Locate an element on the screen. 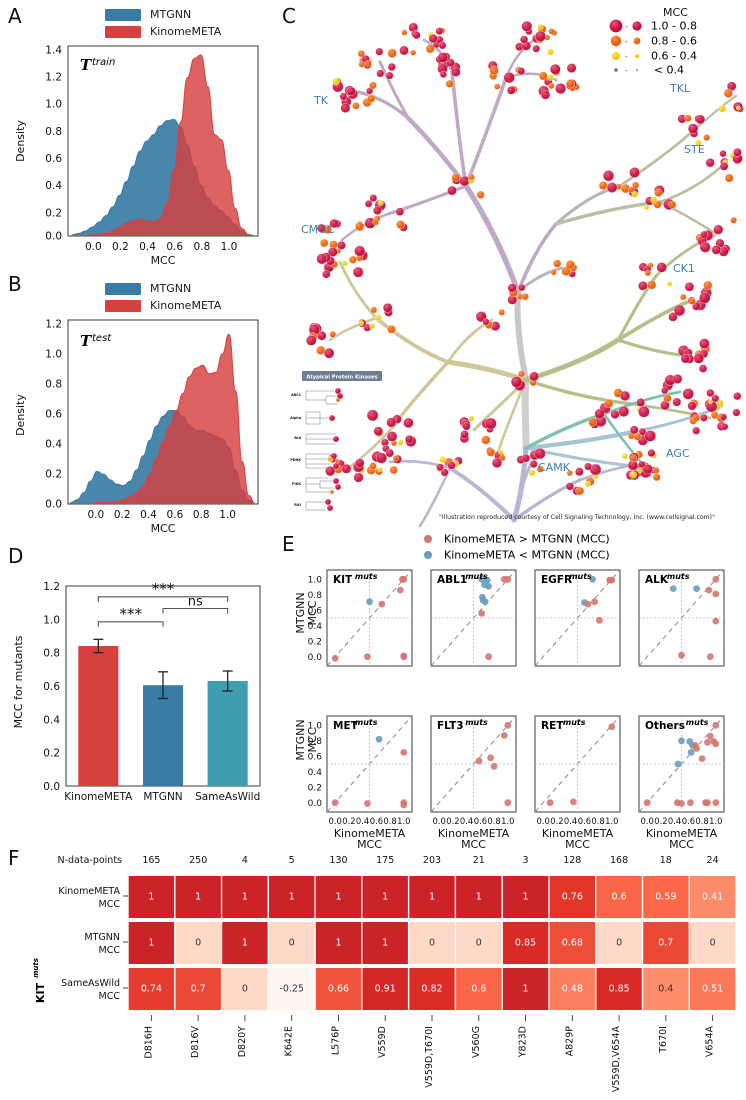  ndata-value: 24 is located at coordinates (713, 860).